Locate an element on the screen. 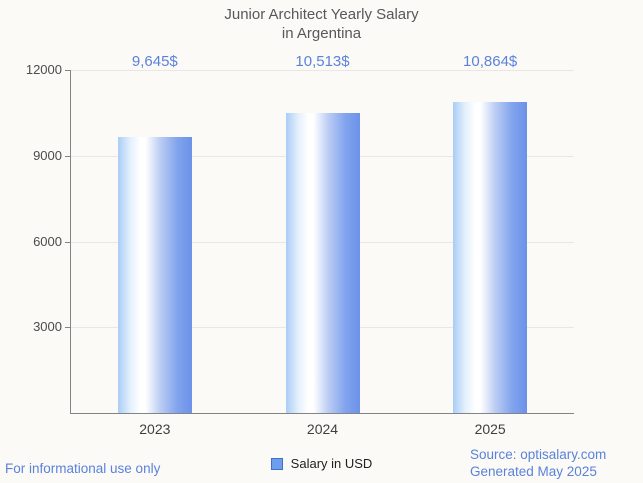  legend: Salary in USD is located at coordinates (321, 463).